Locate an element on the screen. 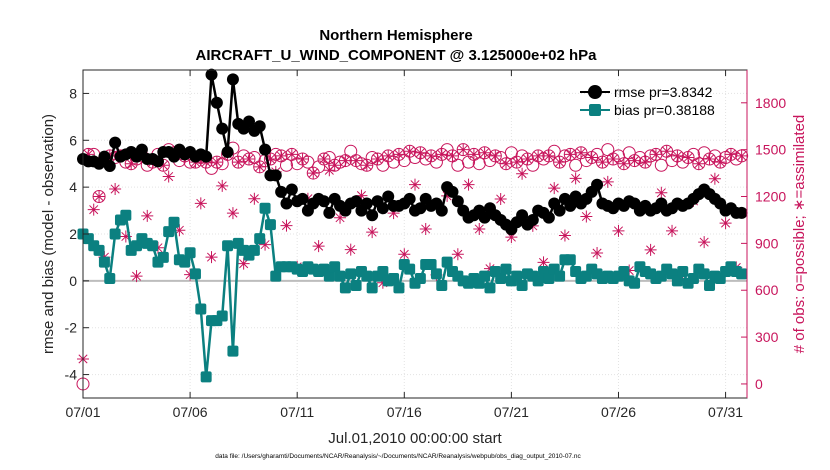 The image size is (830, 470). legend-rmse-label: rmse pr=3.8342 is located at coordinates (663, 92).